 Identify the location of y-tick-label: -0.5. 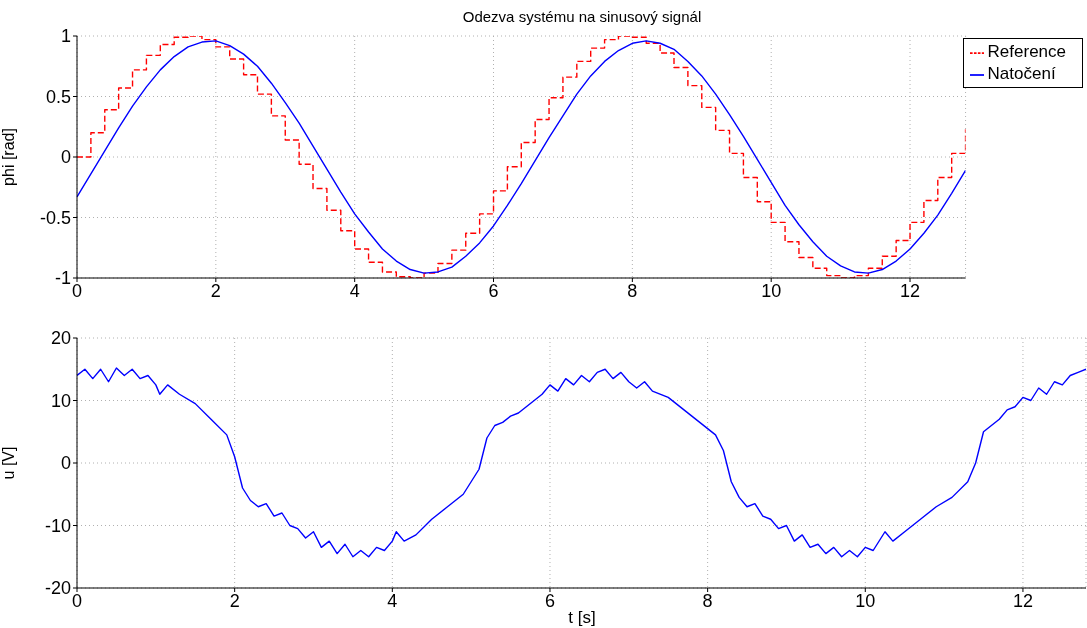
(55, 217).